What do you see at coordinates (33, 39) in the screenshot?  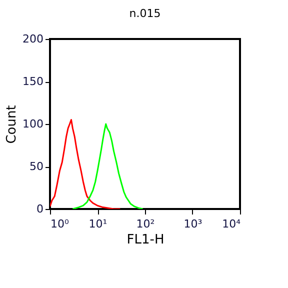 I see `y-tick-label: 200` at bounding box center [33, 39].